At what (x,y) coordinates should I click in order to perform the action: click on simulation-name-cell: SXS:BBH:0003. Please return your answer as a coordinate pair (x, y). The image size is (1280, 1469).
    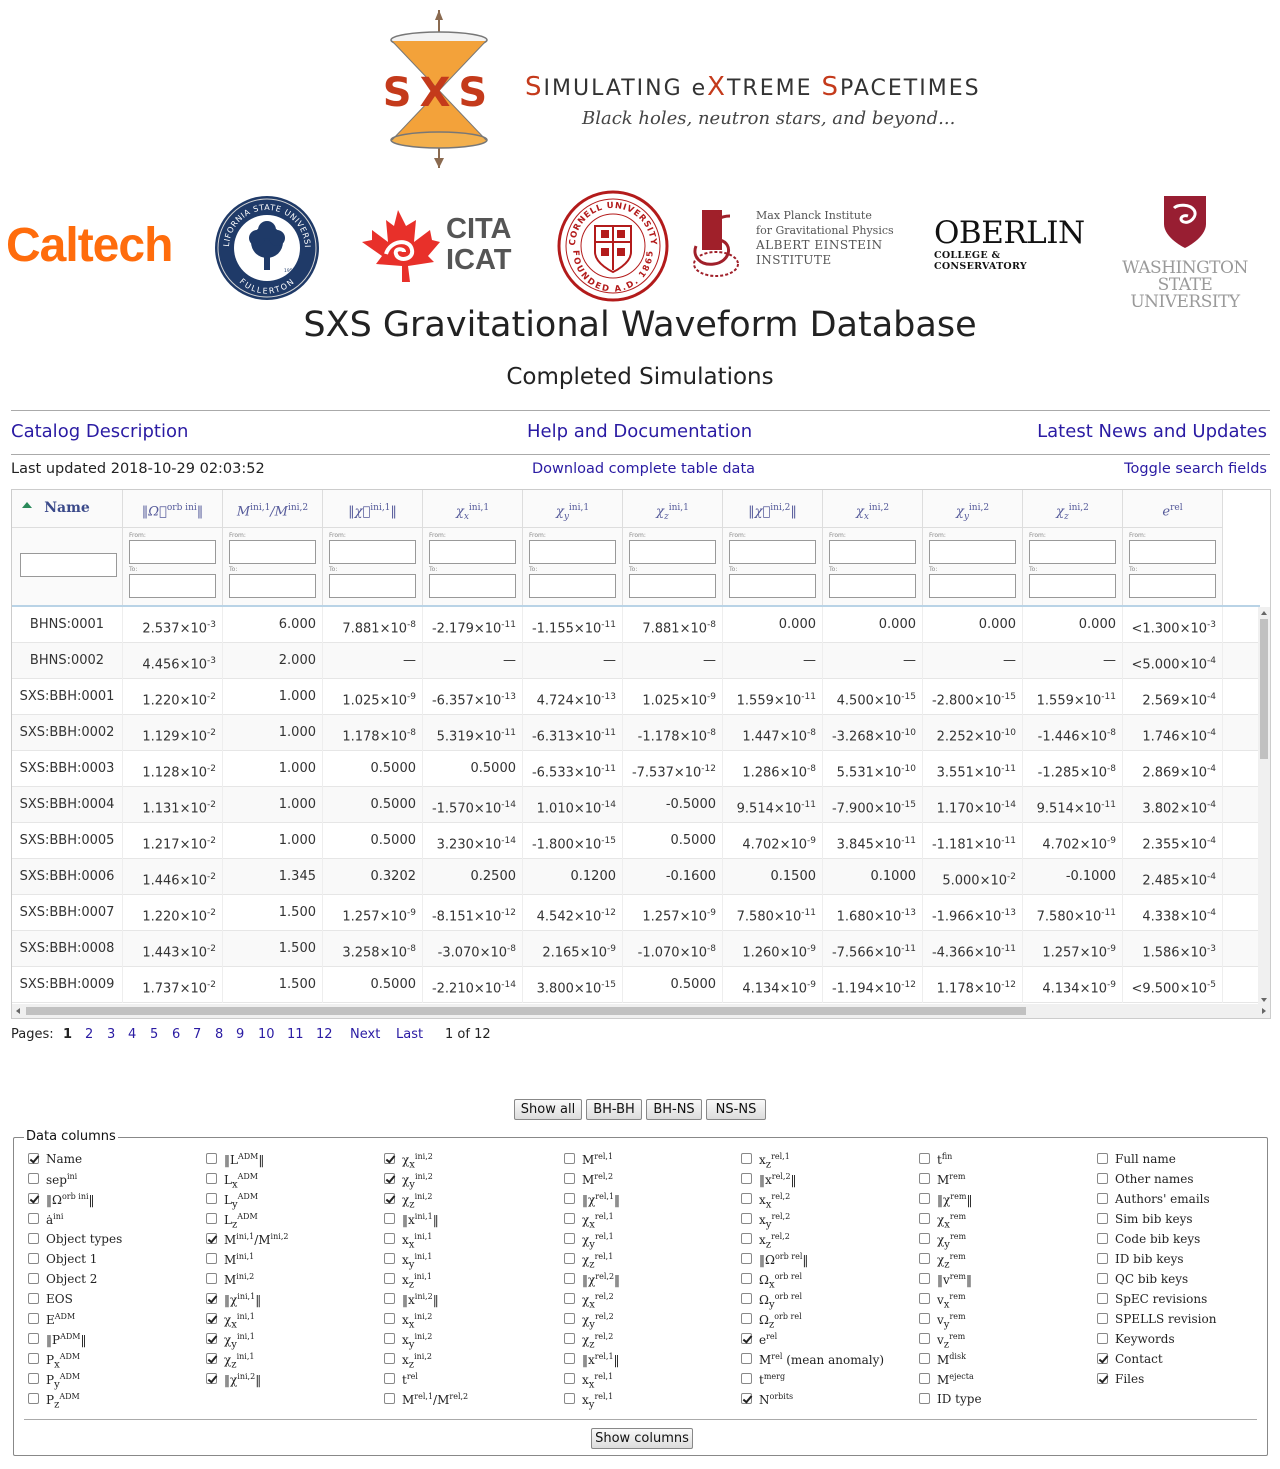
    Looking at the image, I should click on (67, 769).